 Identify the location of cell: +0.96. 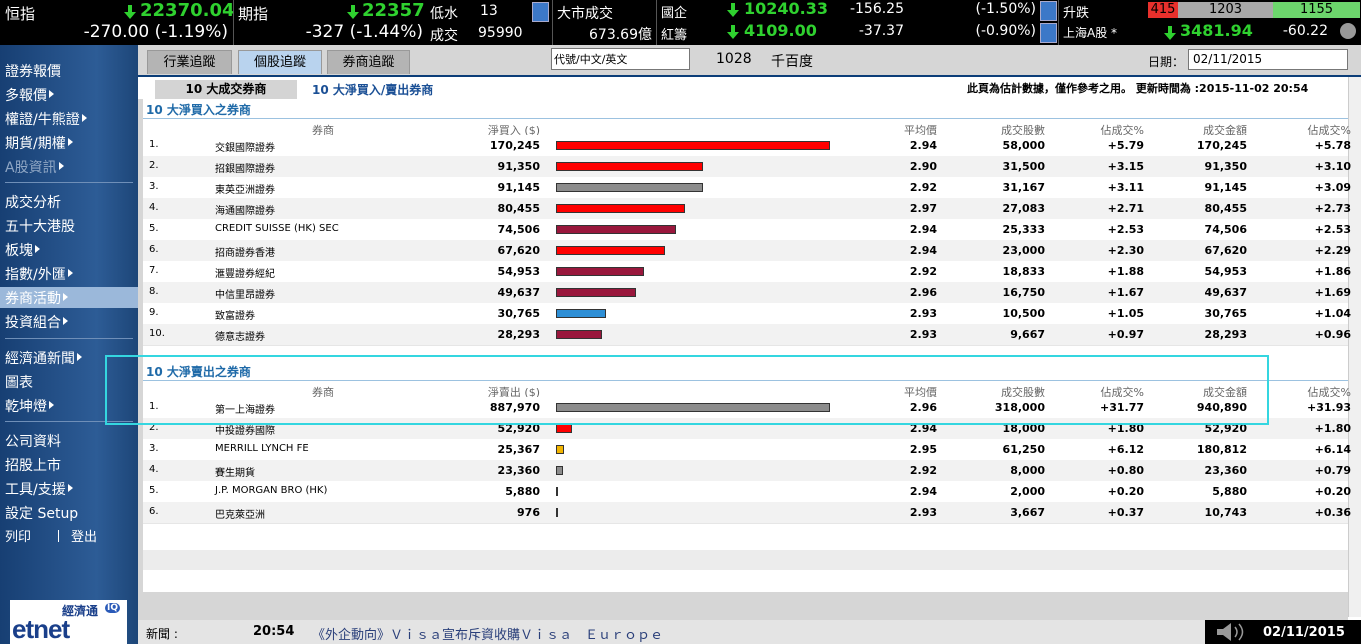
(1332, 334).